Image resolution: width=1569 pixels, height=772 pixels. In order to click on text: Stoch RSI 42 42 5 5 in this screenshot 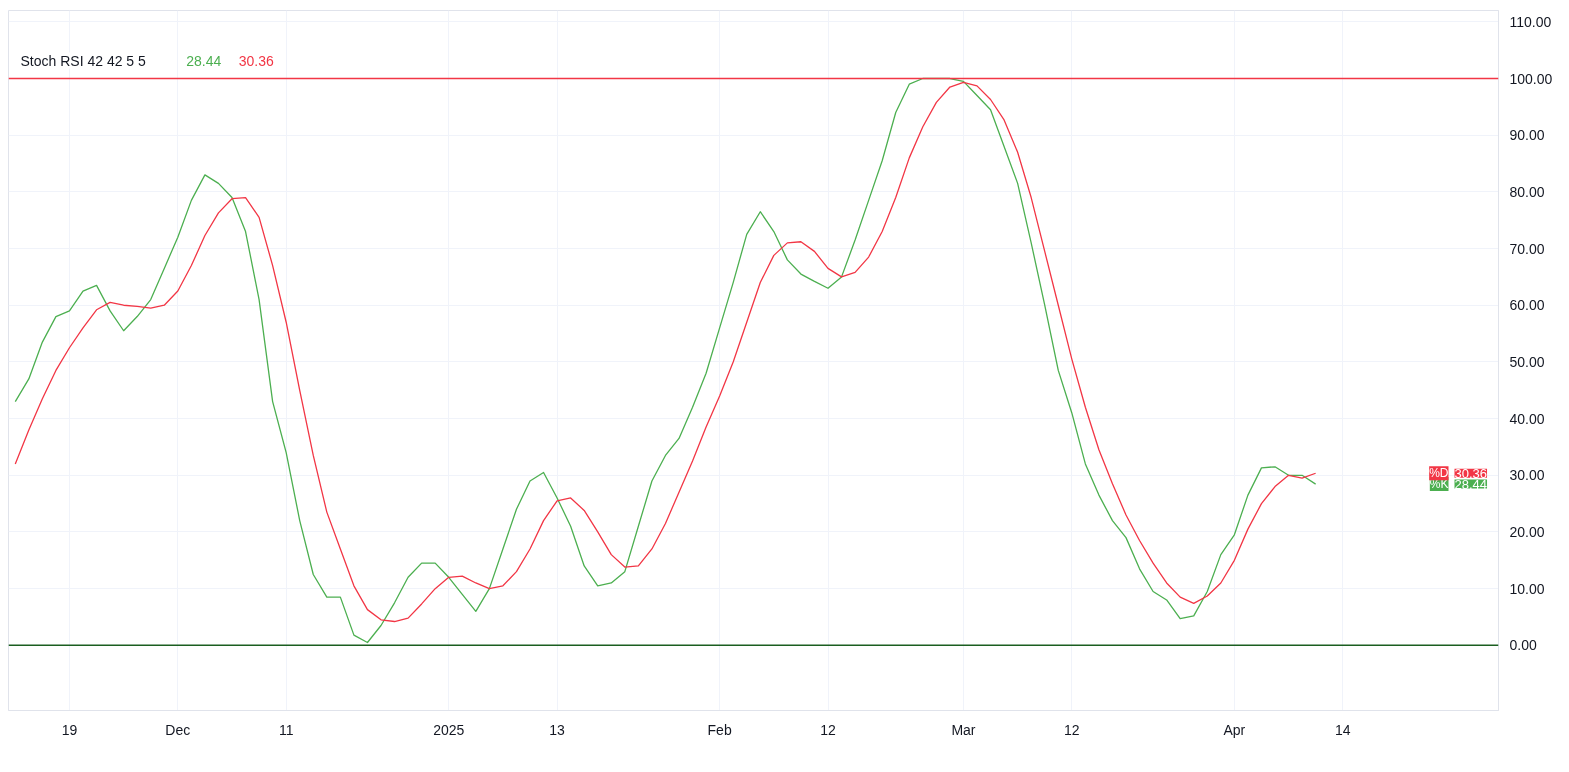, I will do `click(83, 60)`.